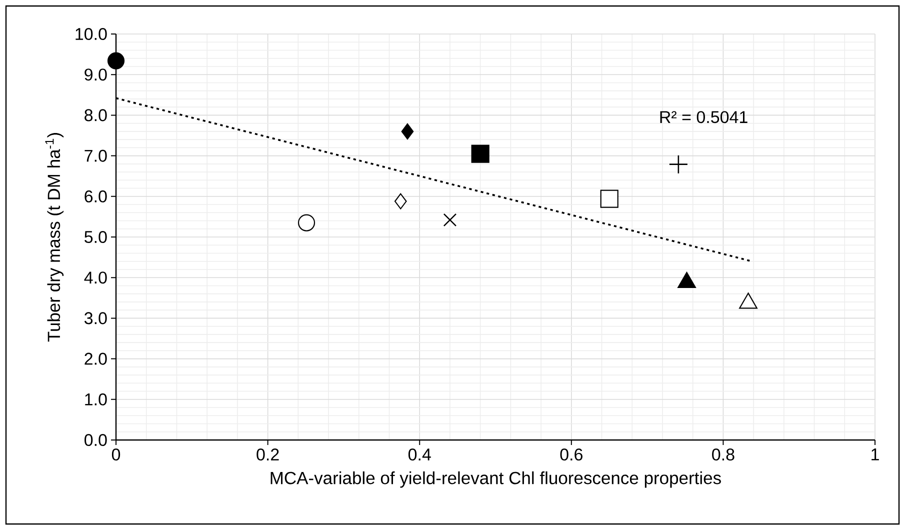 This screenshot has width=903, height=527. I want to click on x-tick-label: 0, so click(116, 454).